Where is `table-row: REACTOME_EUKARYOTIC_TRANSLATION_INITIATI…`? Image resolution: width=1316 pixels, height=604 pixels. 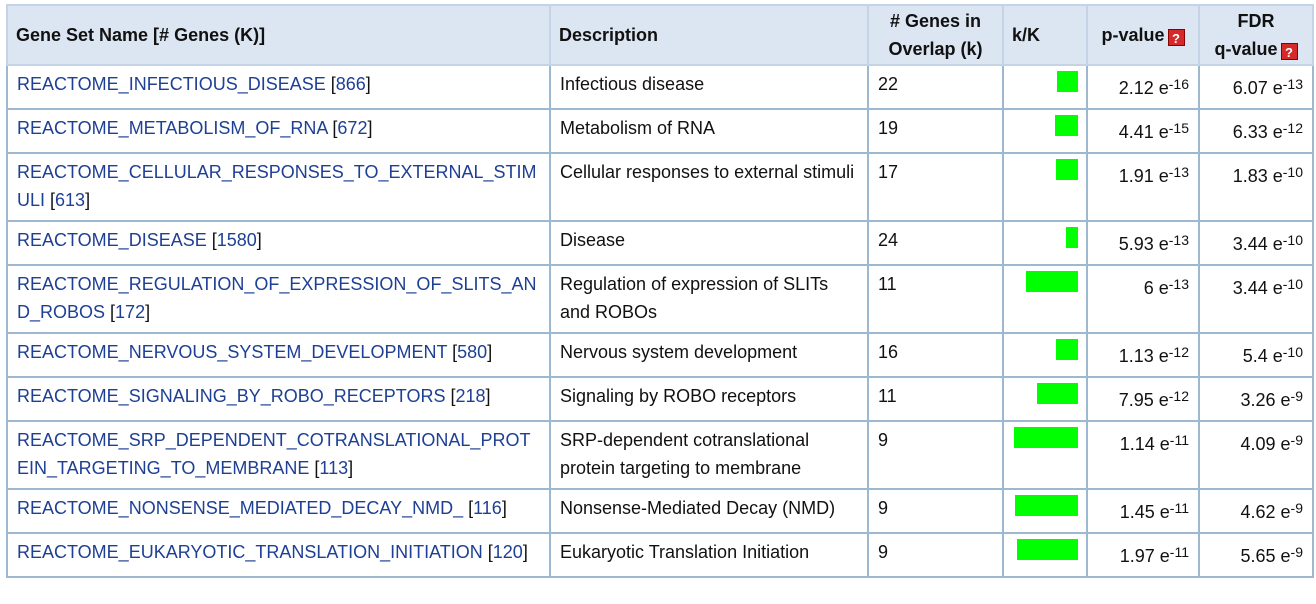
table-row: REACTOME_EUKARYOTIC_TRANSLATION_INITIATI… is located at coordinates (660, 555).